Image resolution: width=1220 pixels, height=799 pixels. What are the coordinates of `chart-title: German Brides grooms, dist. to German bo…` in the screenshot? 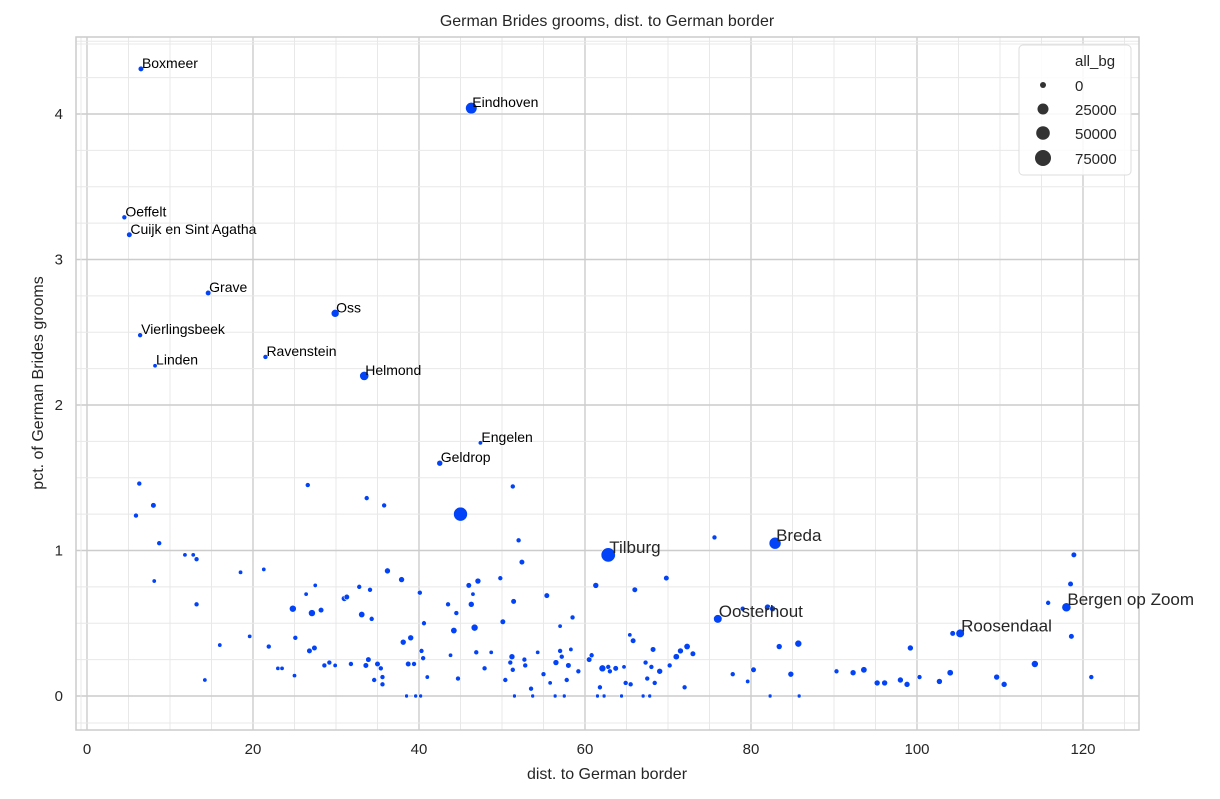 It's located at (607, 21).